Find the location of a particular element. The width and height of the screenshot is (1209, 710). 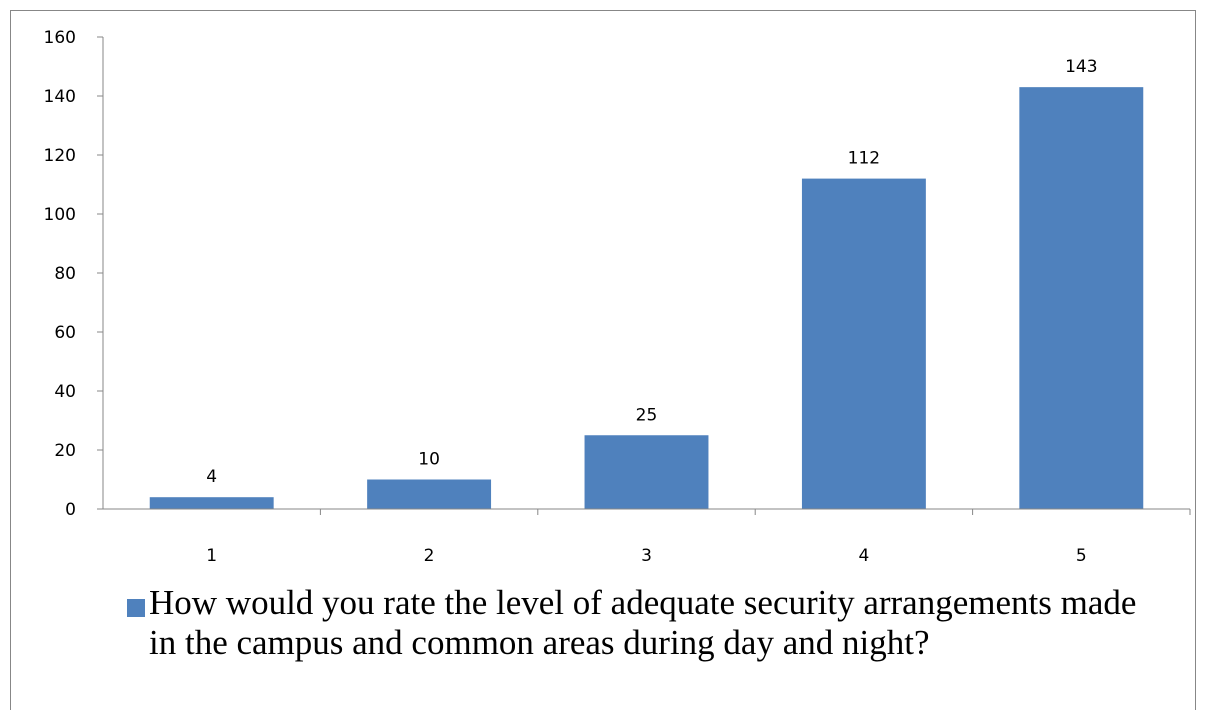

y-axis-ticks: 0 20 40 60 80 100 120 140 160 is located at coordinates (73, 274).